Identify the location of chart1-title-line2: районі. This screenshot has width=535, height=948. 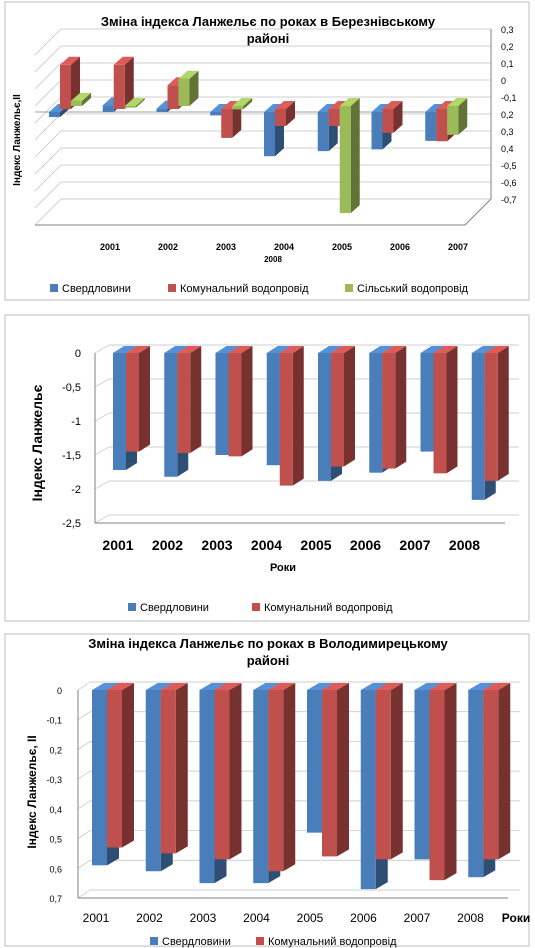
(268, 38).